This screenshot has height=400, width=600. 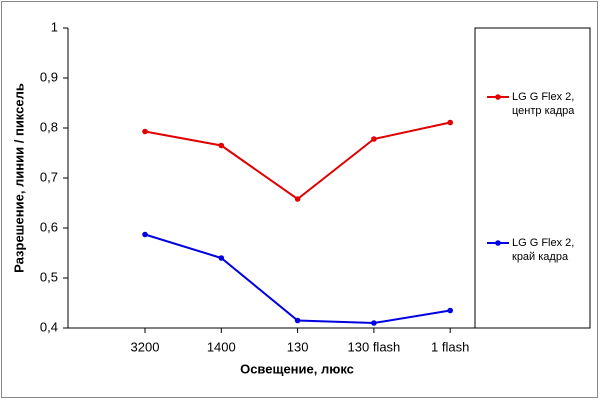 What do you see at coordinates (298, 346) in the screenshot?
I see `x-tick-label: 130` at bounding box center [298, 346].